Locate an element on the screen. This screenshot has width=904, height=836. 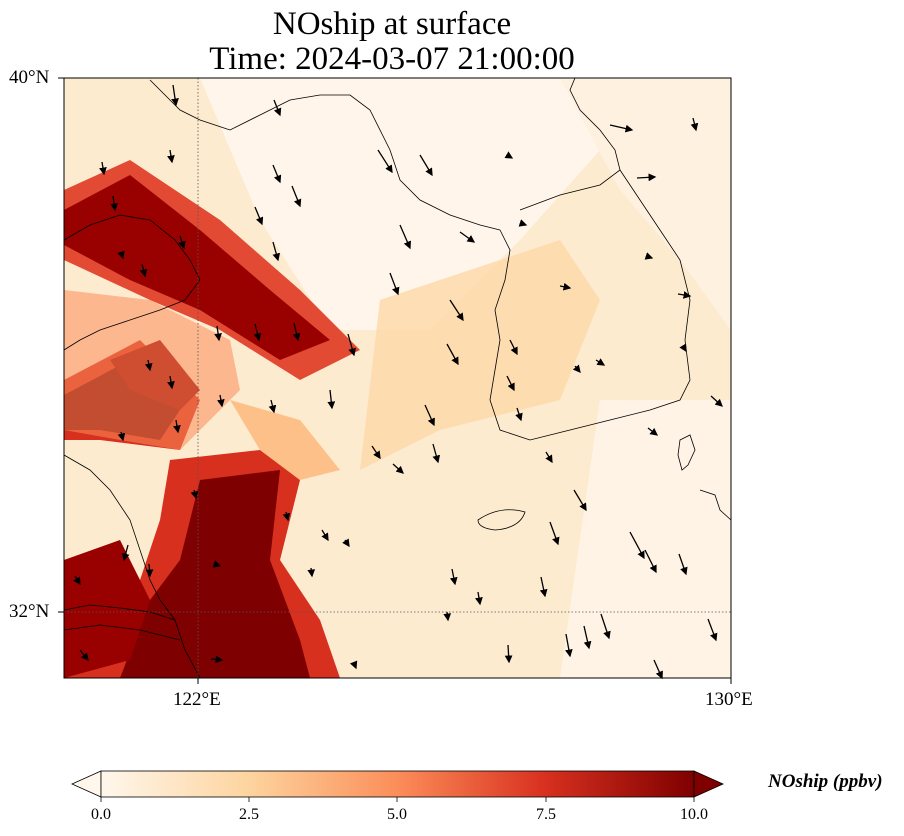
colorbar-tick-label: 0.0 is located at coordinates (101, 814).